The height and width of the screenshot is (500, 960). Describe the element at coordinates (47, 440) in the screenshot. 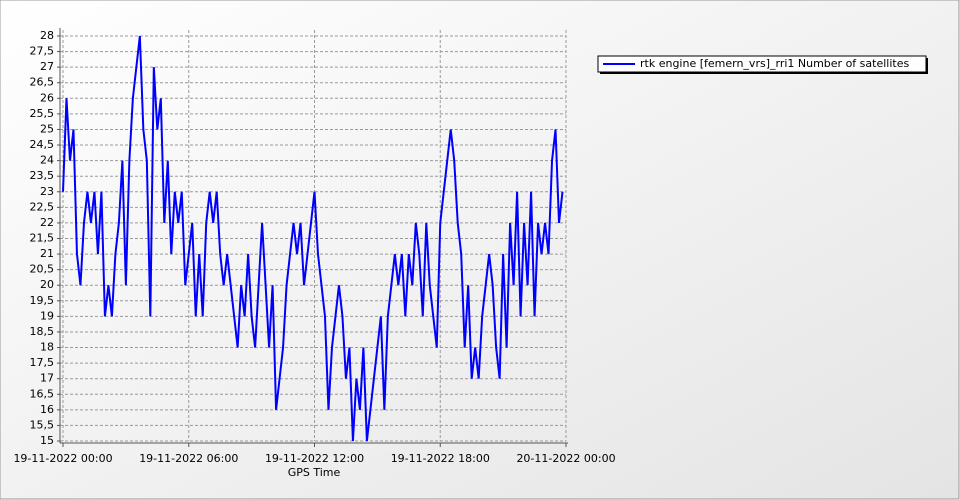

I see `y-tick-label: 15` at that location.